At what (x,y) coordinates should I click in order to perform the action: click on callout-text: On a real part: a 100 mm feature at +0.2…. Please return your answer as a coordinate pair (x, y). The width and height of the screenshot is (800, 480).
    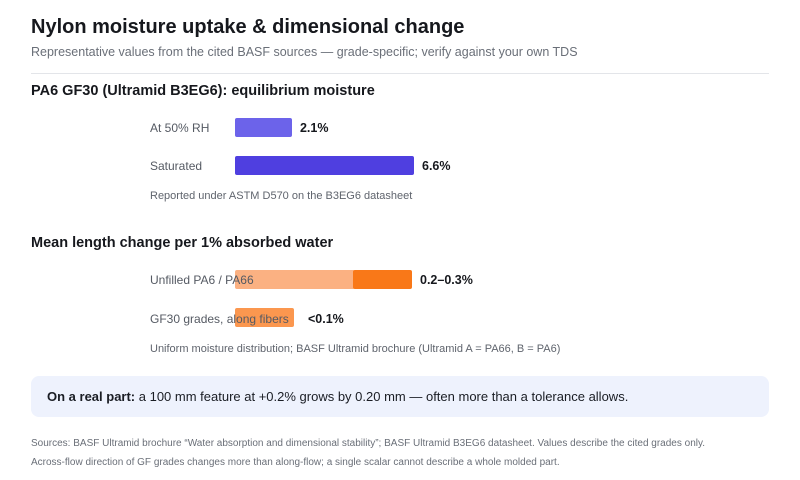
    Looking at the image, I should click on (337, 396).